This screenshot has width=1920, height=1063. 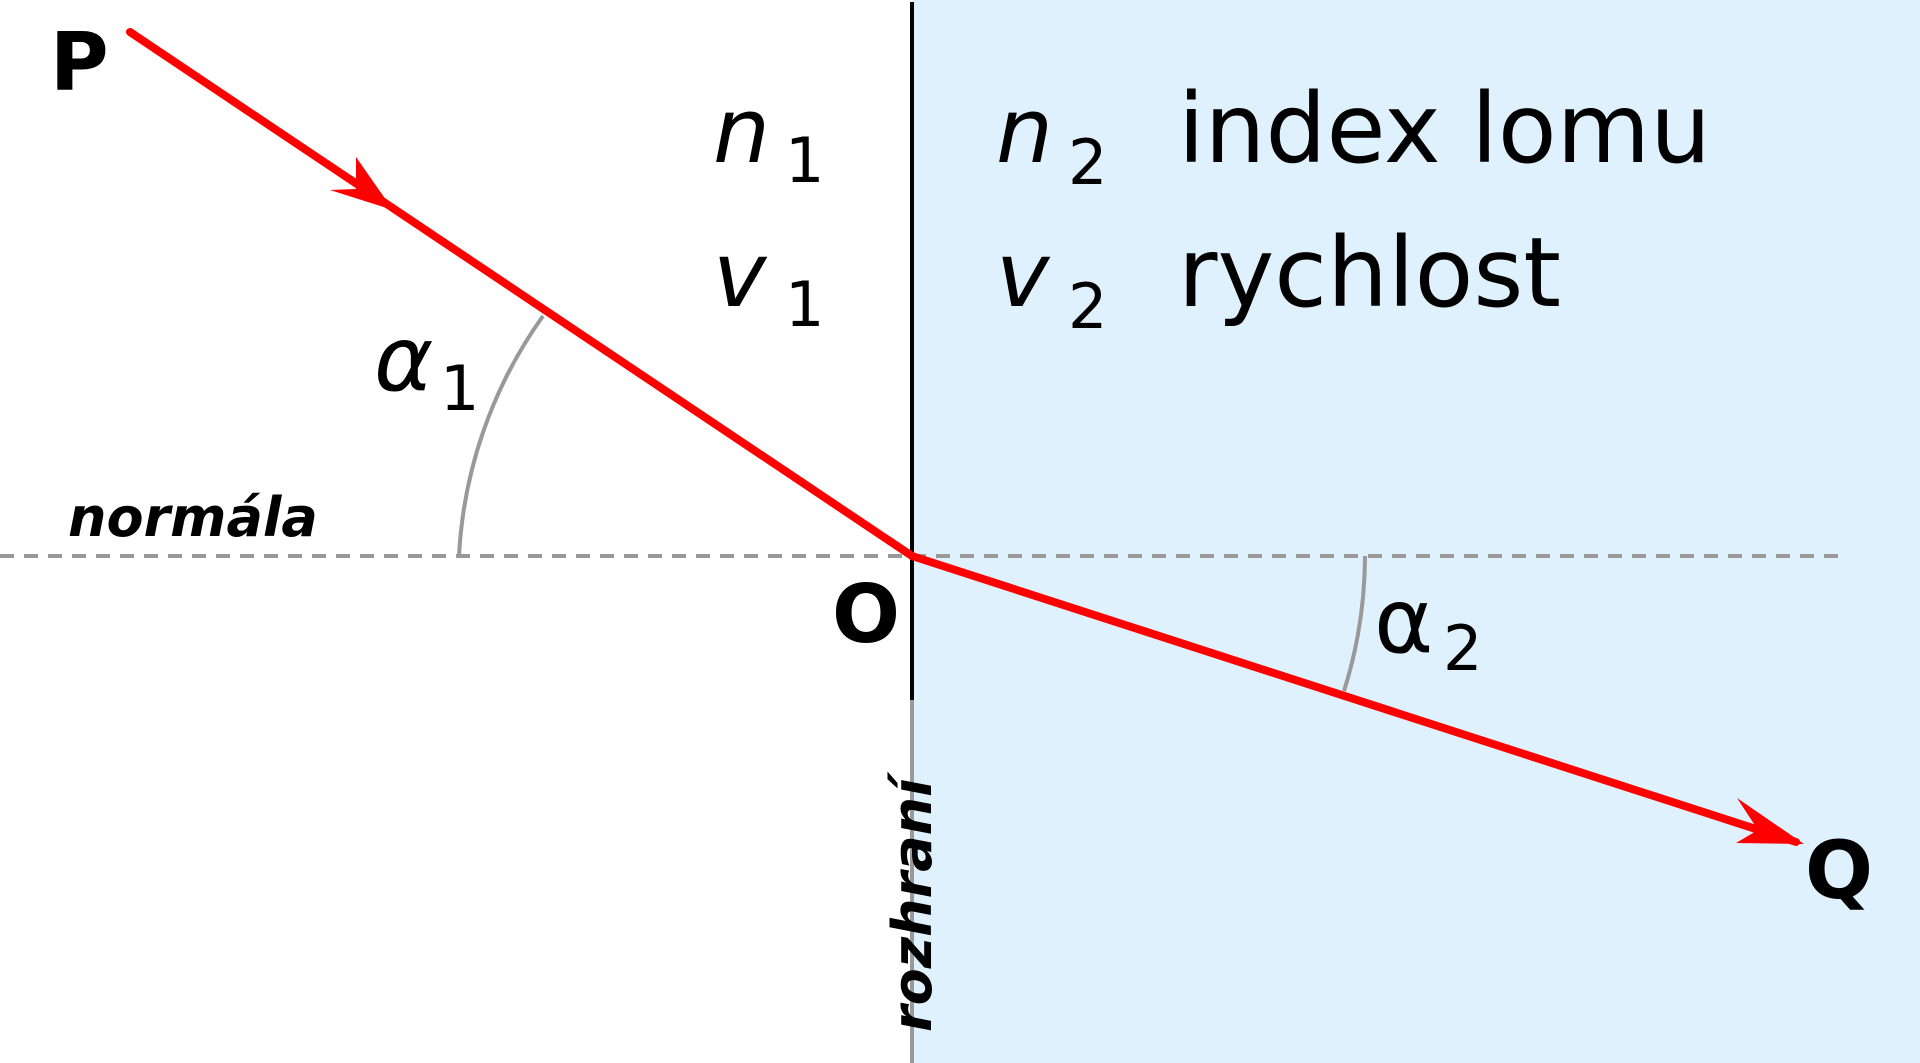 I want to click on v1-symbol: v, so click(x=740, y=275).